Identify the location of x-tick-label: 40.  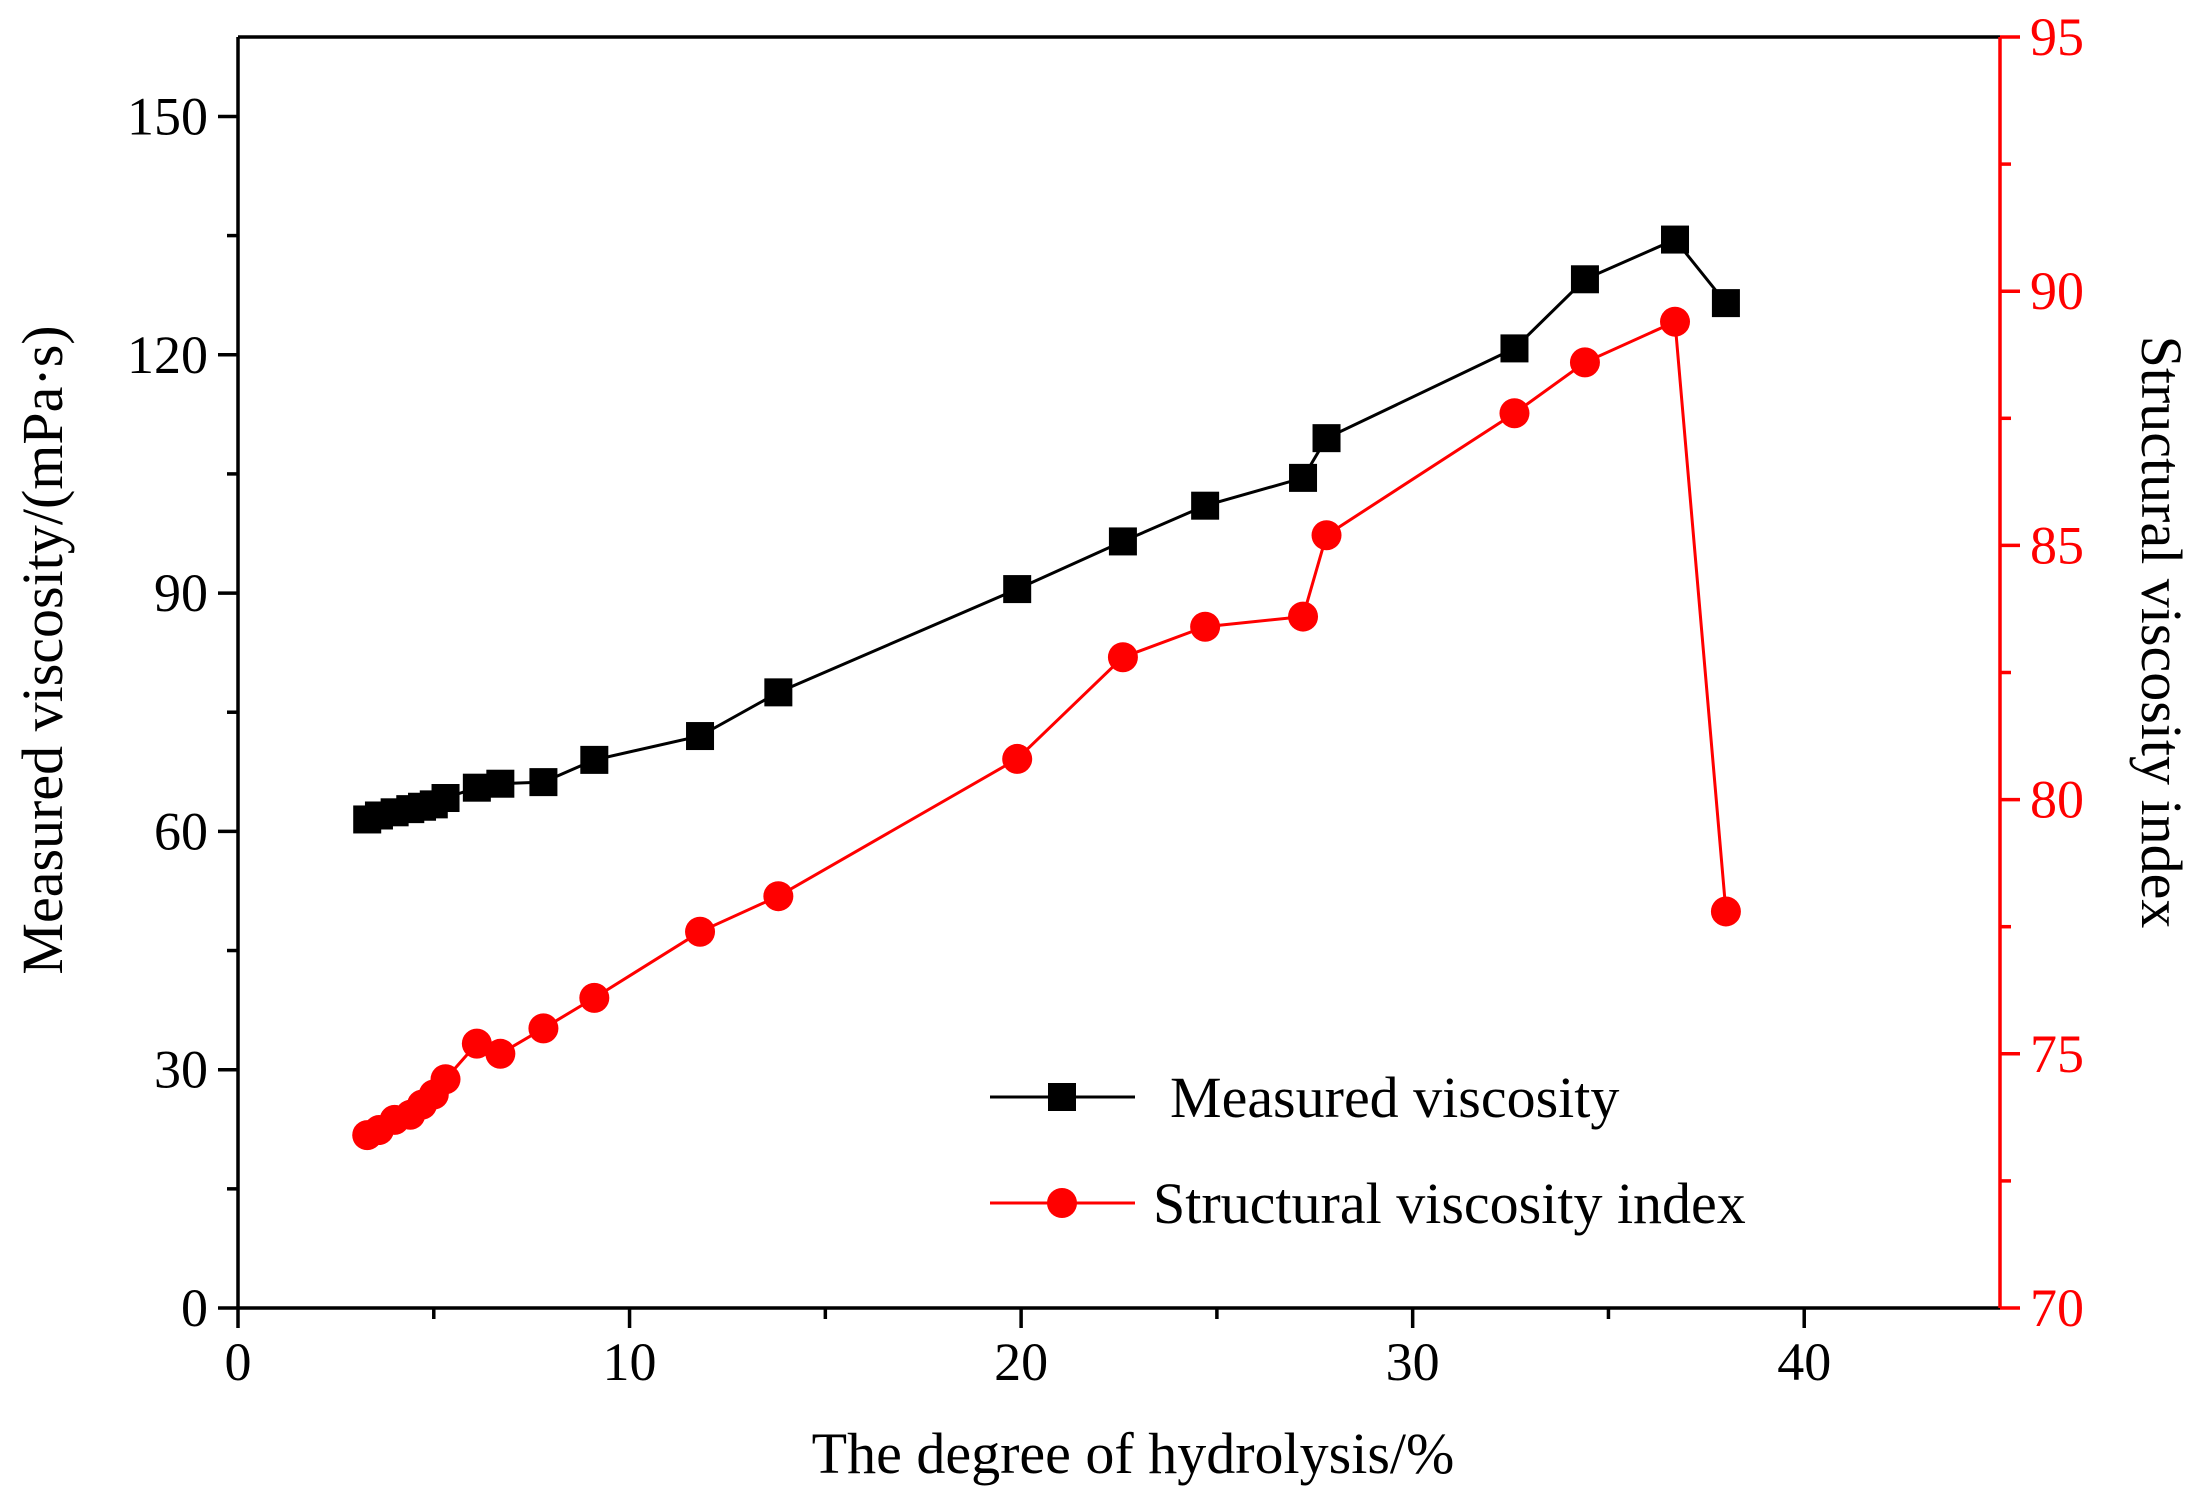
(1804, 1362).